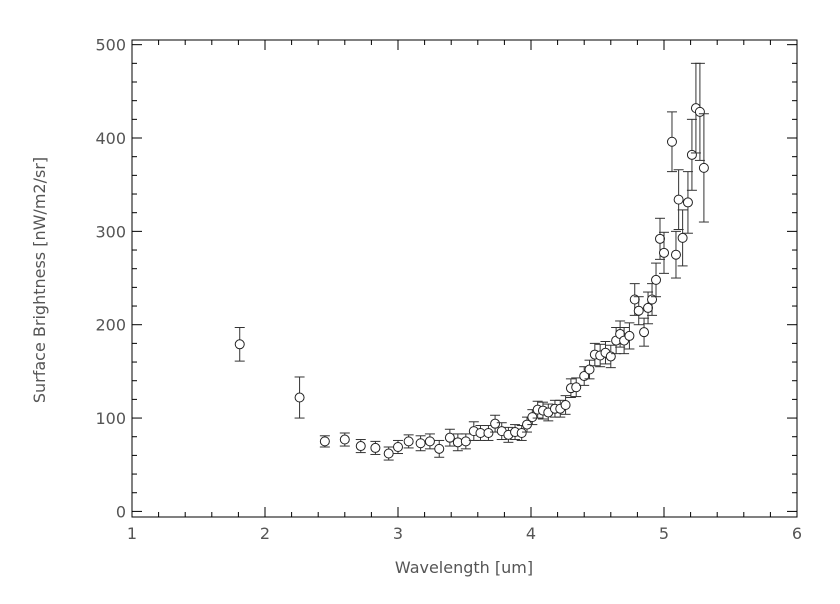 Image resolution: width=840 pixels, height=604 pixels. Describe the element at coordinates (39, 280) in the screenshot. I see `y-axis-label: Surface Brightness [nW/m2/sr]` at that location.